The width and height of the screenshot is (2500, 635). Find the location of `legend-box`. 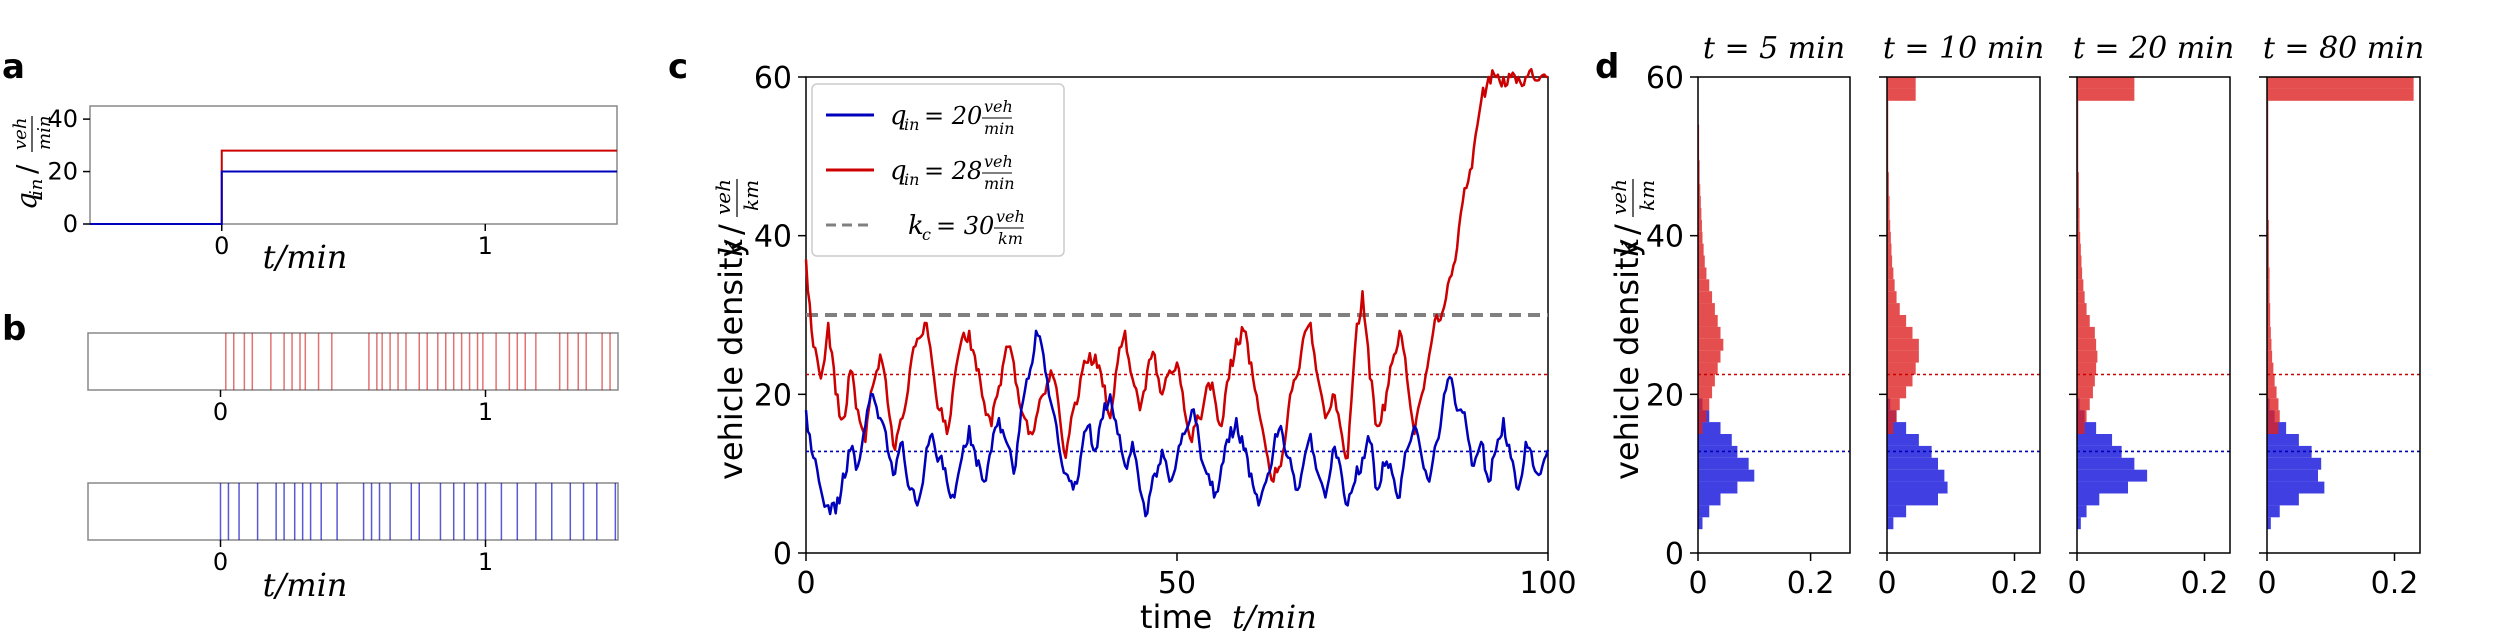

legend-box is located at coordinates (938, 170).